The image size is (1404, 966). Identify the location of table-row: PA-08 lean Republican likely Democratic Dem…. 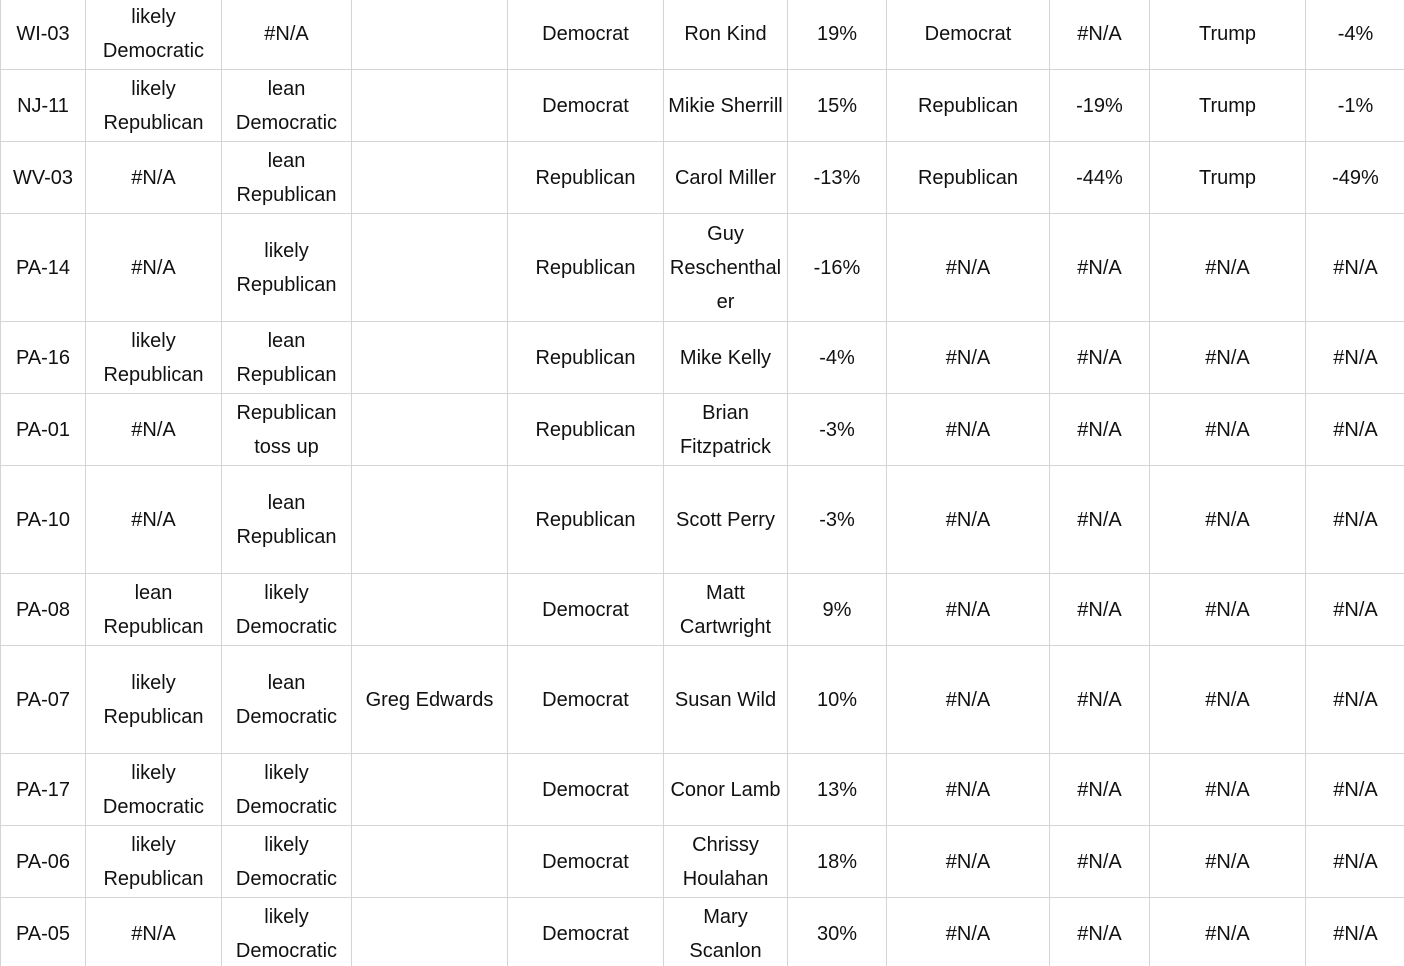
(702, 609).